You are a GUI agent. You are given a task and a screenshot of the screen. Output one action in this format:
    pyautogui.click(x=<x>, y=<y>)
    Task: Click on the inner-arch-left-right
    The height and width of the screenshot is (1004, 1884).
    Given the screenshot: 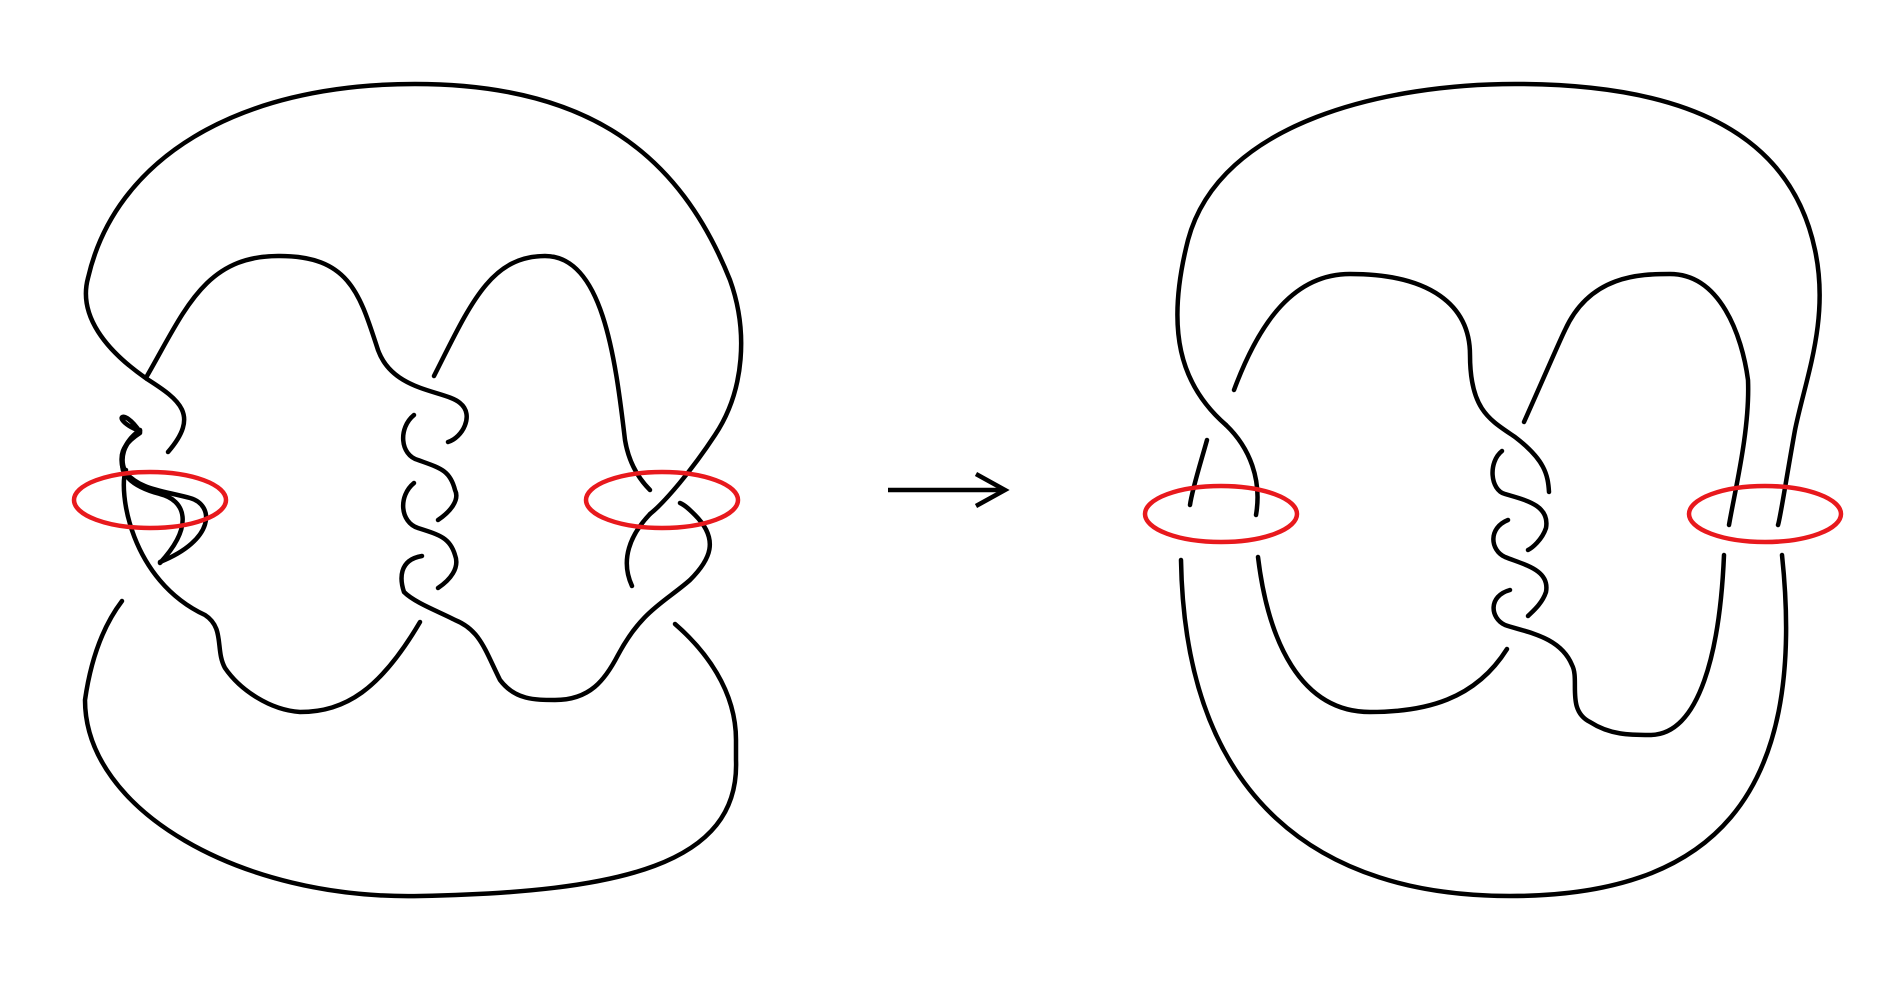 What is the action you would take?
    pyautogui.click(x=1391, y=383)
    